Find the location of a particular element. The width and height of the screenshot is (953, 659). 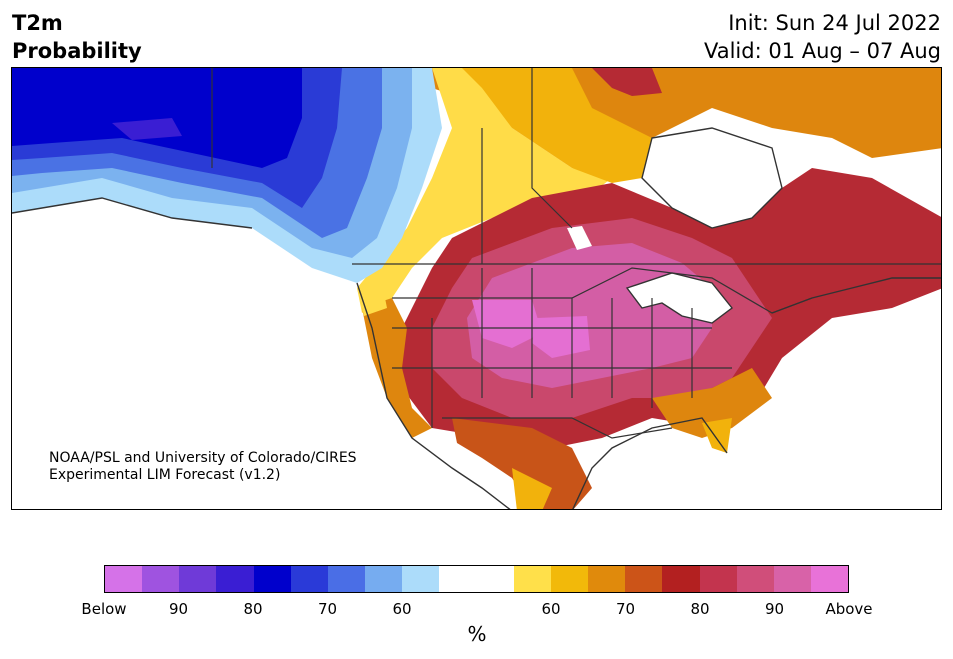

title-type: Probability is located at coordinates (77, 51).